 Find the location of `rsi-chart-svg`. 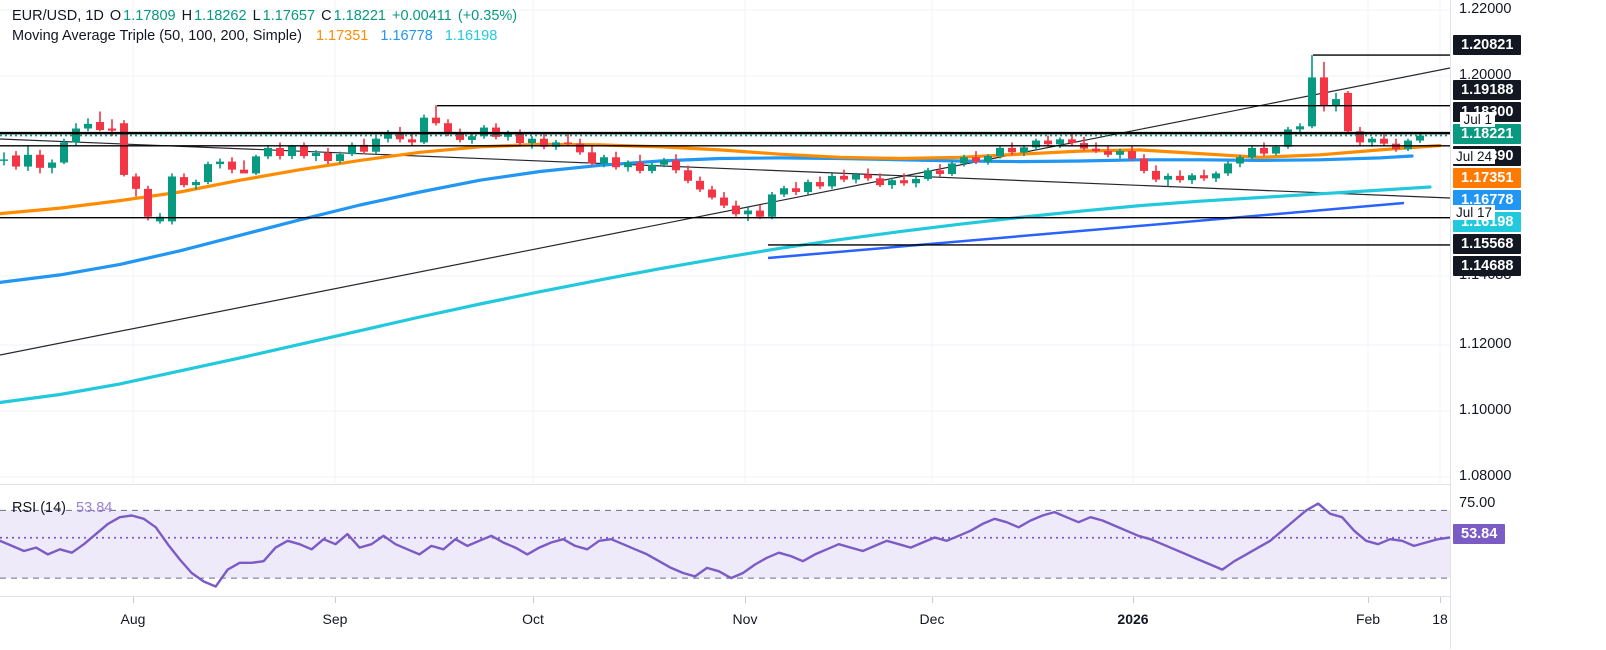

rsi-chart-svg is located at coordinates (725, 545).